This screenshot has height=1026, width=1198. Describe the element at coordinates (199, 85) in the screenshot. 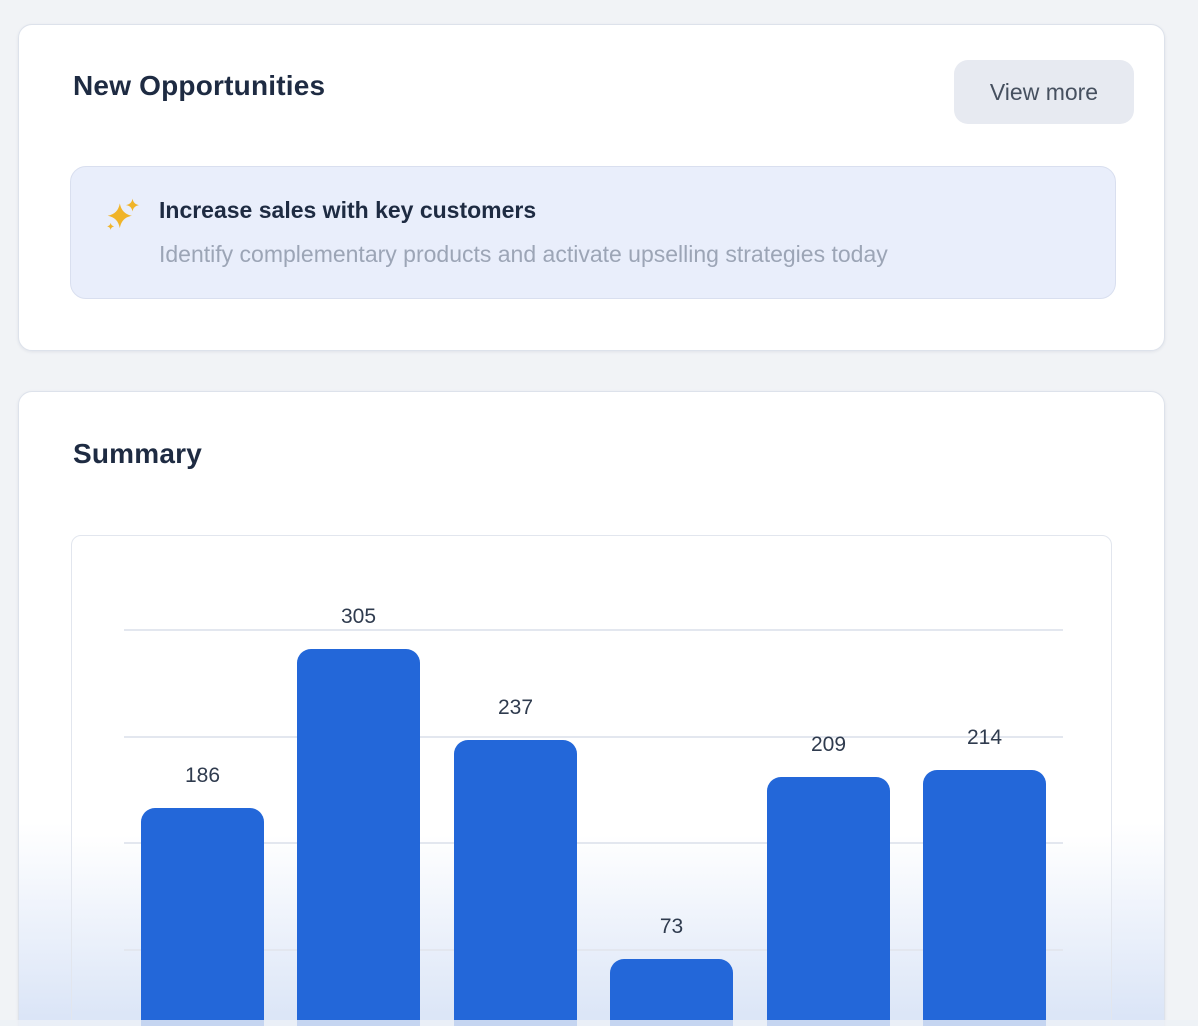

I see `new-opportunities-title: New Opportunities` at that location.